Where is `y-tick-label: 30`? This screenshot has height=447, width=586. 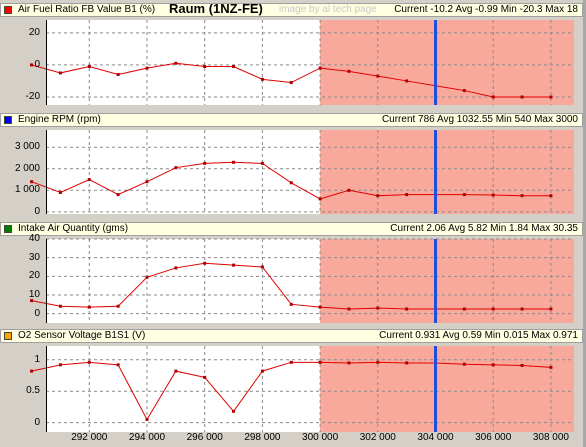 y-tick-label: 30 is located at coordinates (34, 257).